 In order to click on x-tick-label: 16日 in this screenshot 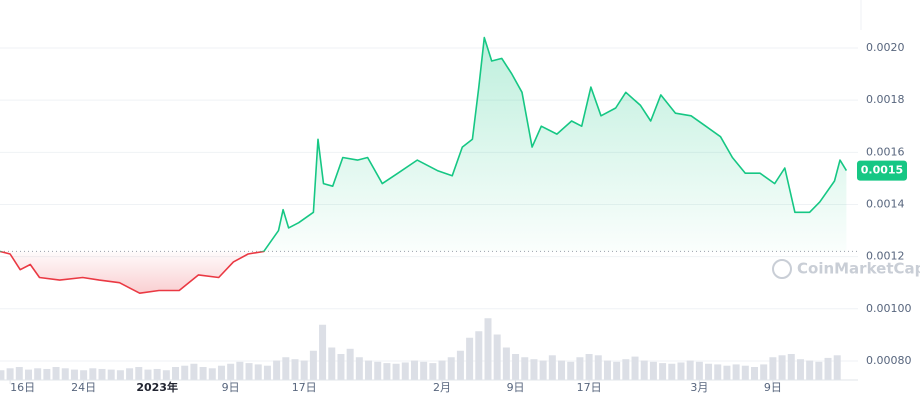, I will do `click(22, 387)`.